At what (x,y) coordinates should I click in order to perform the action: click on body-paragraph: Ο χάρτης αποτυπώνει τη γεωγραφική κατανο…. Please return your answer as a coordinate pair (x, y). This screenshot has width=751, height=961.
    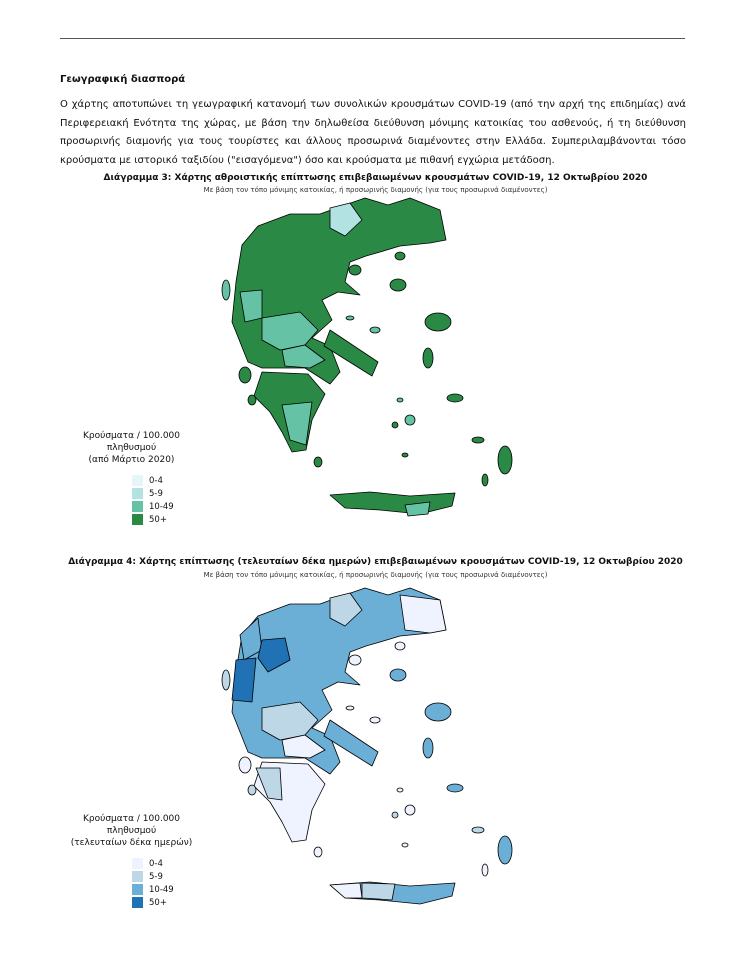
    Looking at the image, I should click on (373, 132).